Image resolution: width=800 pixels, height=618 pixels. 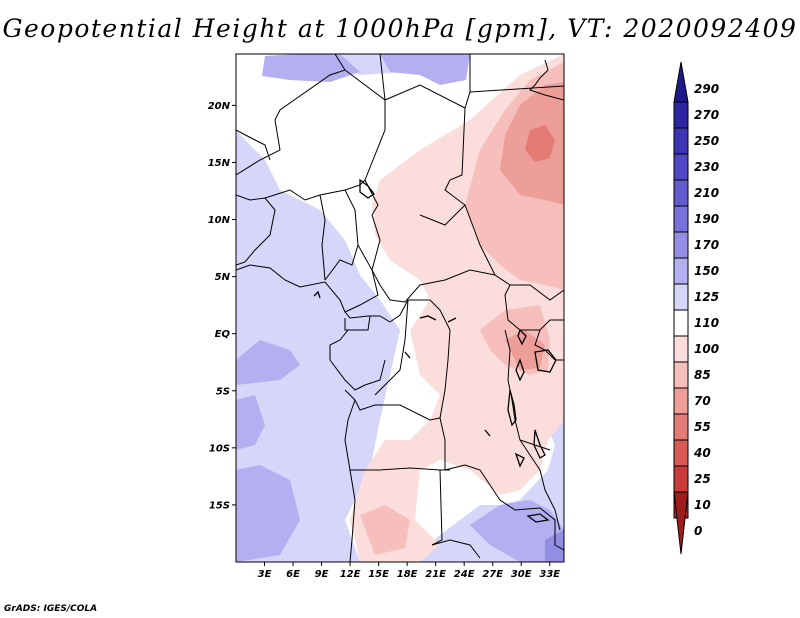 I want to click on border-libya-algeria, so click(x=382, y=77).